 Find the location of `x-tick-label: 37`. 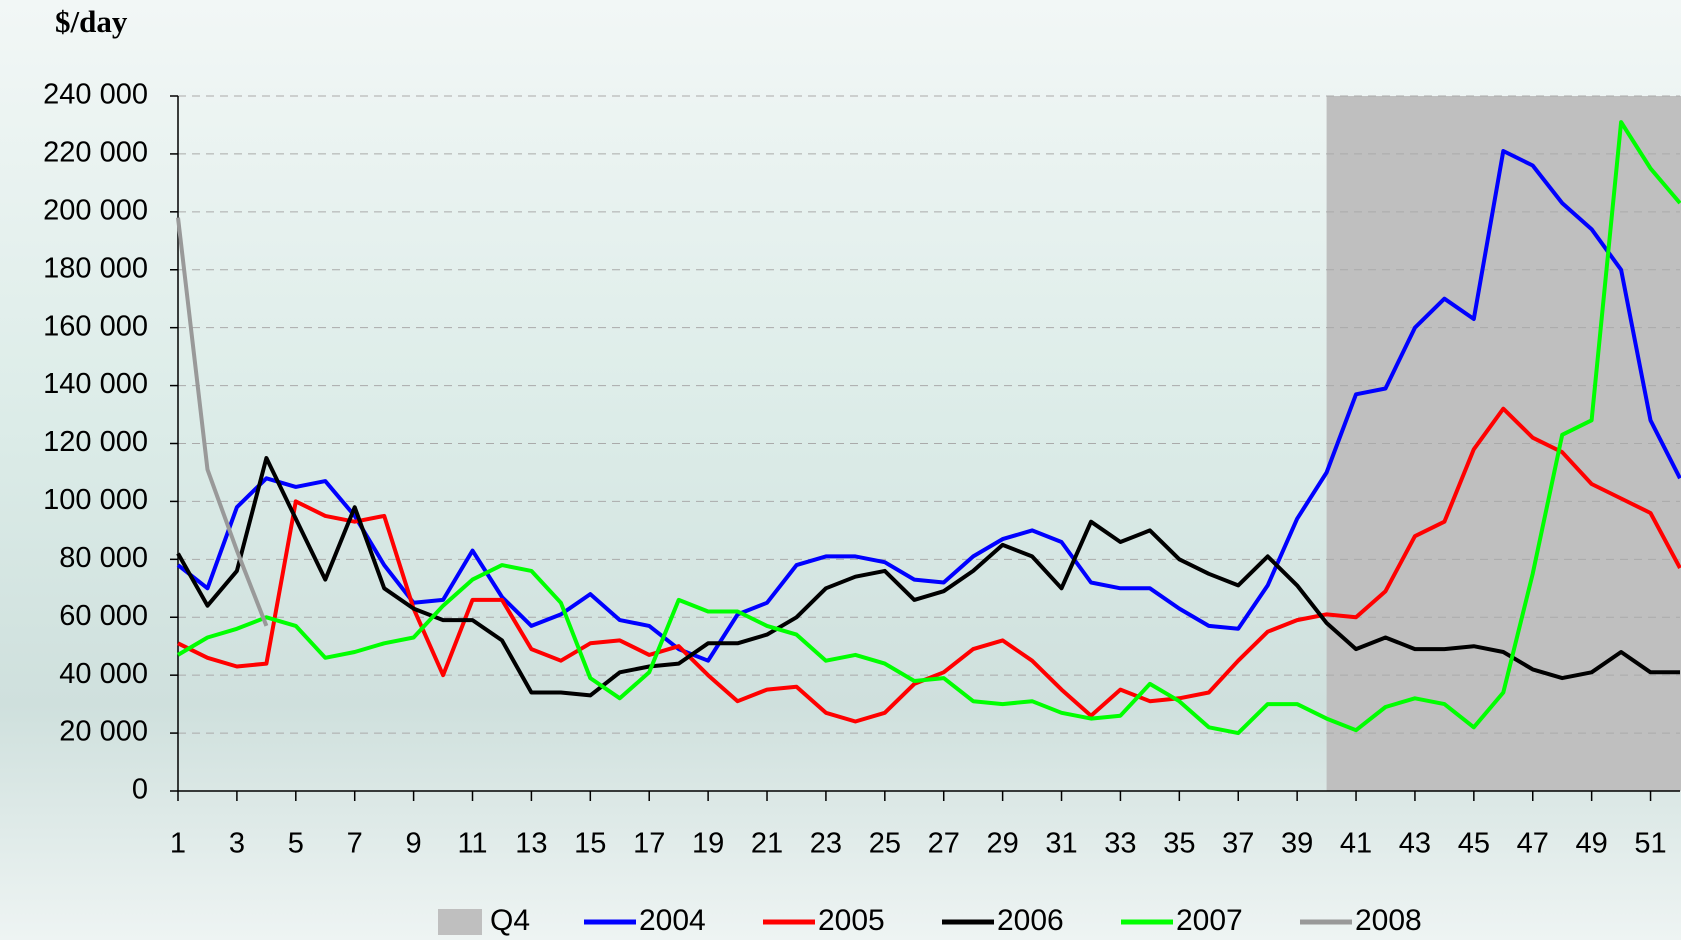

x-tick-label: 37 is located at coordinates (1238, 844).